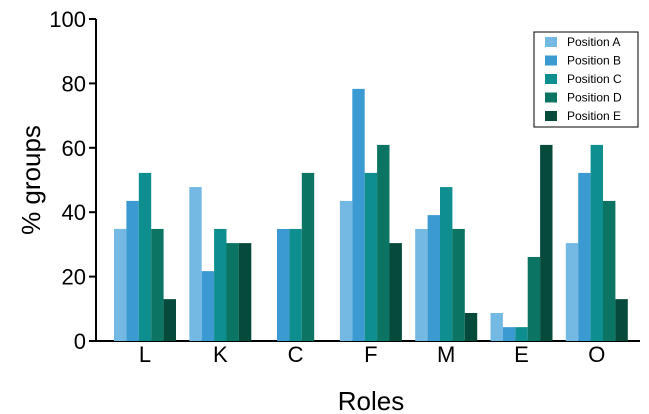 This screenshot has width=649, height=414. Describe the element at coordinates (593, 42) in the screenshot. I see `legend-label: Position A` at that location.